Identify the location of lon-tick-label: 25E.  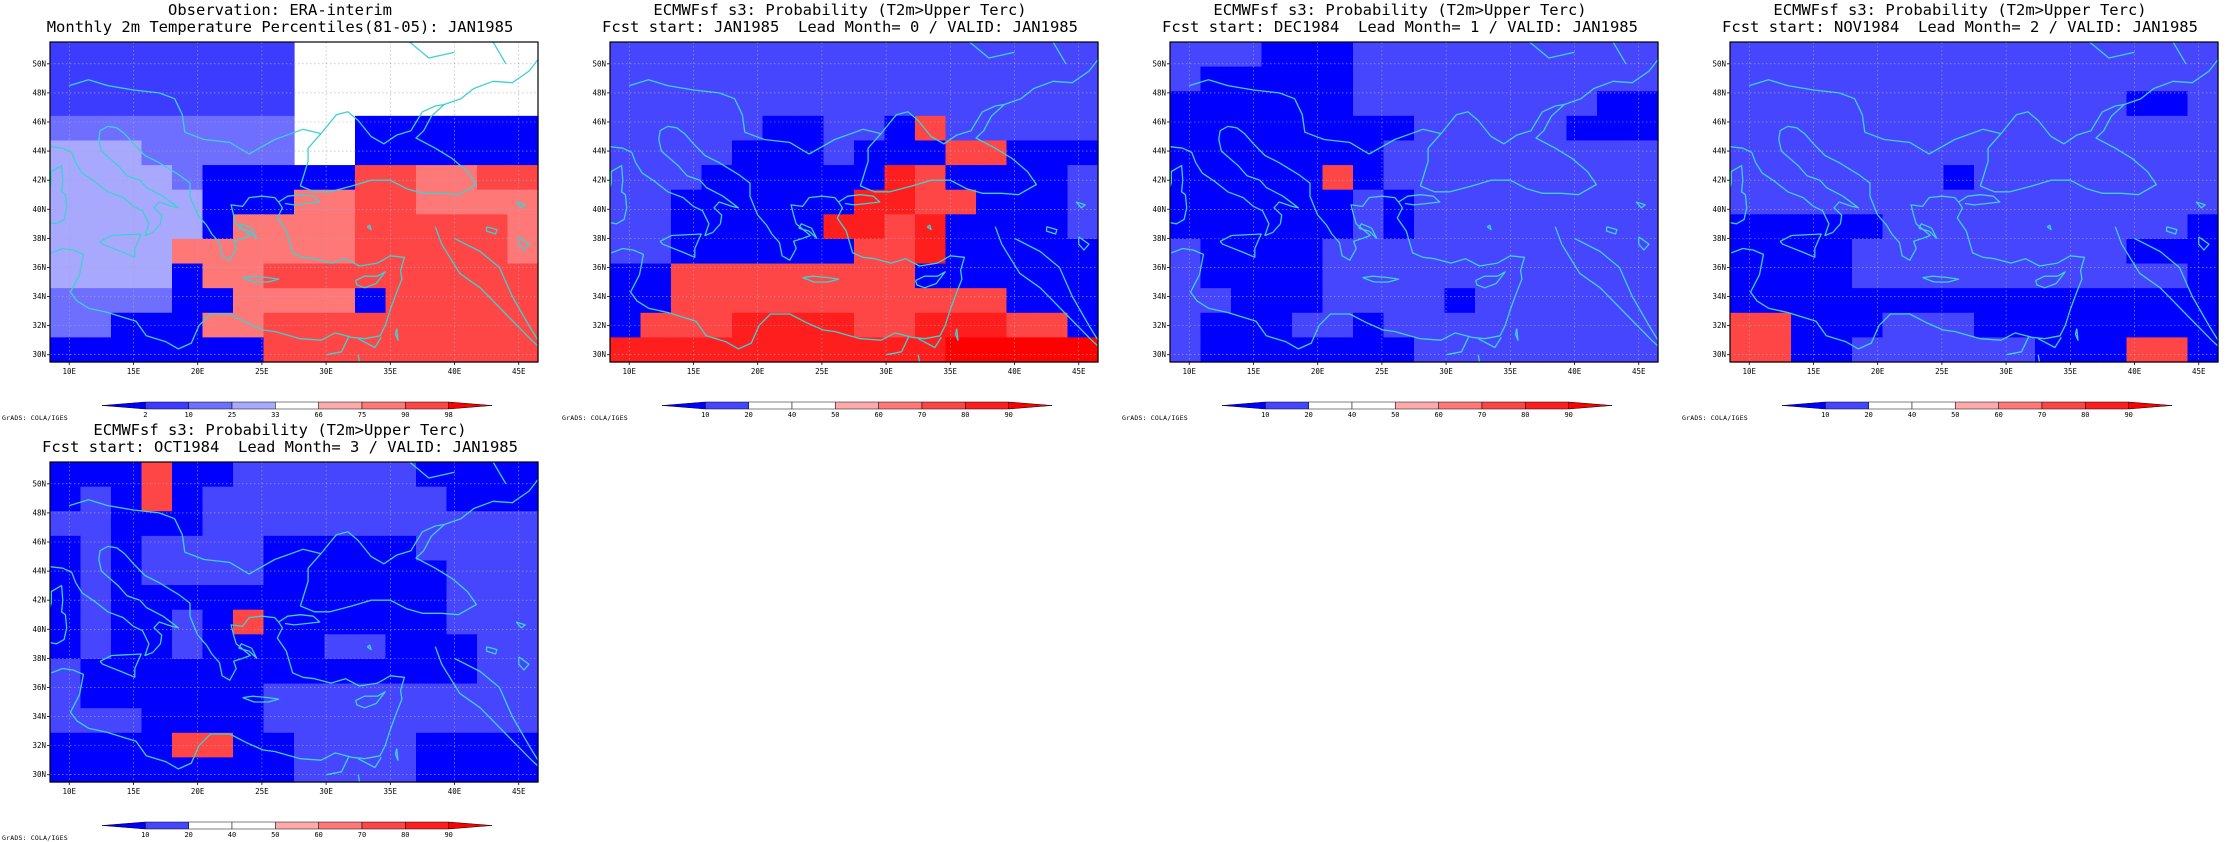
(1942, 371).